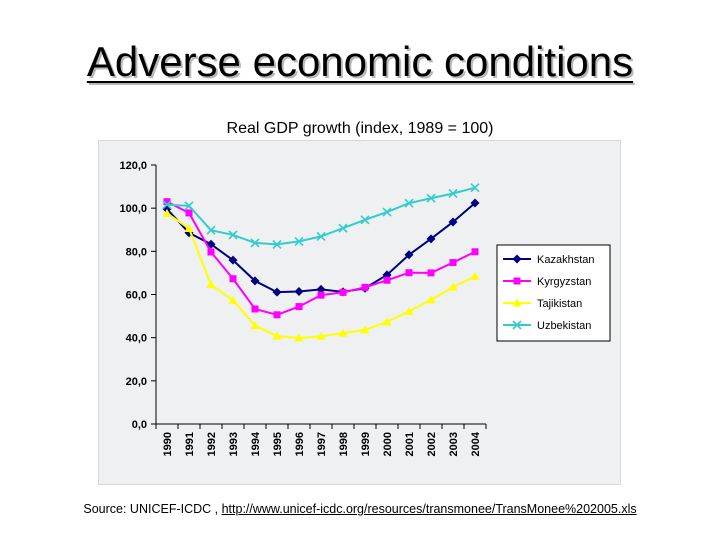  What do you see at coordinates (360, 128) in the screenshot?
I see `chart-title: Real GDP growth (index, 1989 = 100)` at bounding box center [360, 128].